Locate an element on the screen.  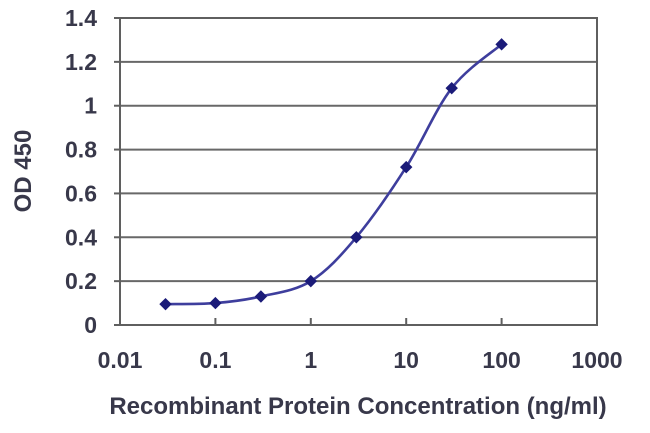
y-tick-label: 0.6 is located at coordinates (81, 193).